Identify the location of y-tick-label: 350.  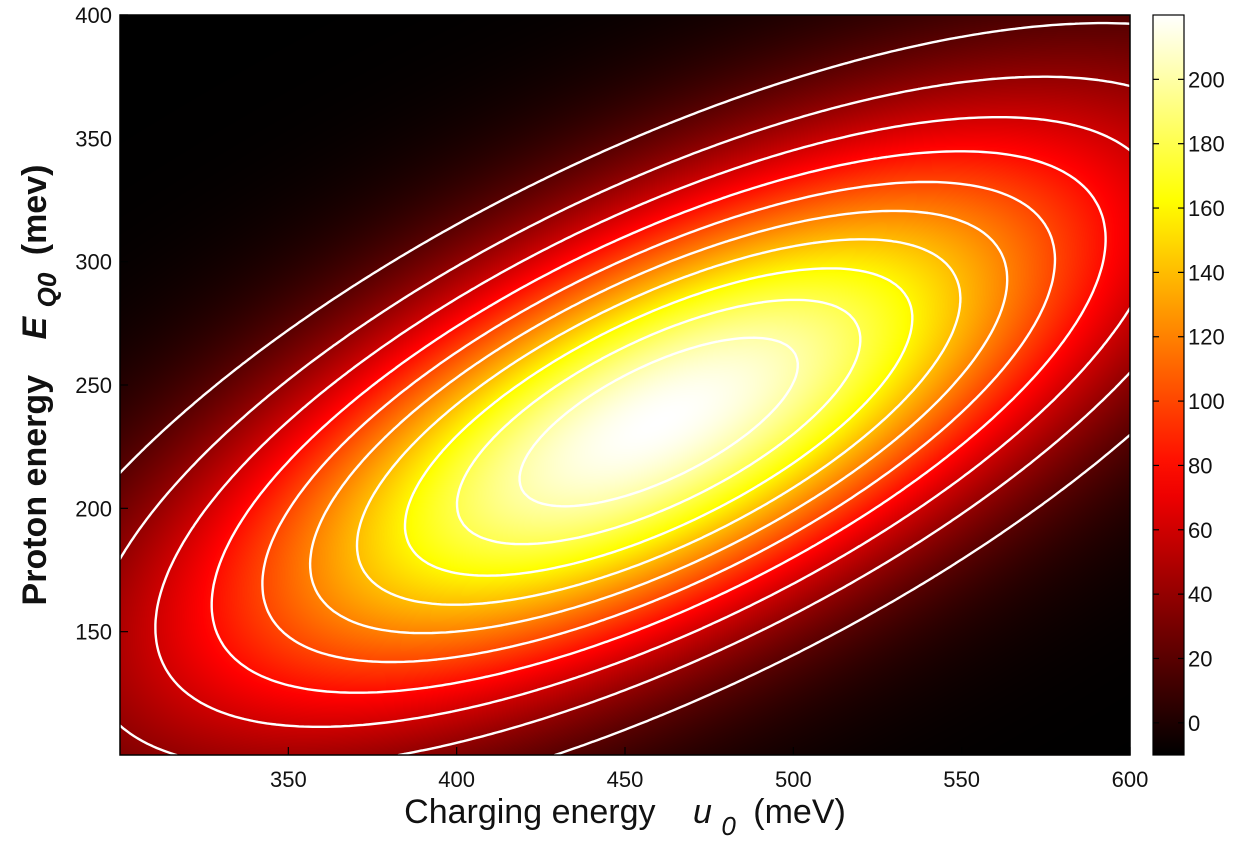
(93, 138).